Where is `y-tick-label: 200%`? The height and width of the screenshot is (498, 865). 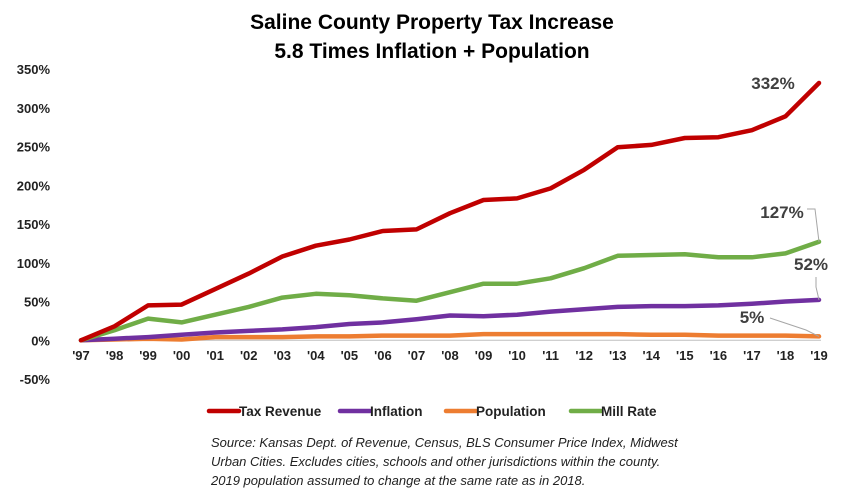 y-tick-label: 200% is located at coordinates (34, 185).